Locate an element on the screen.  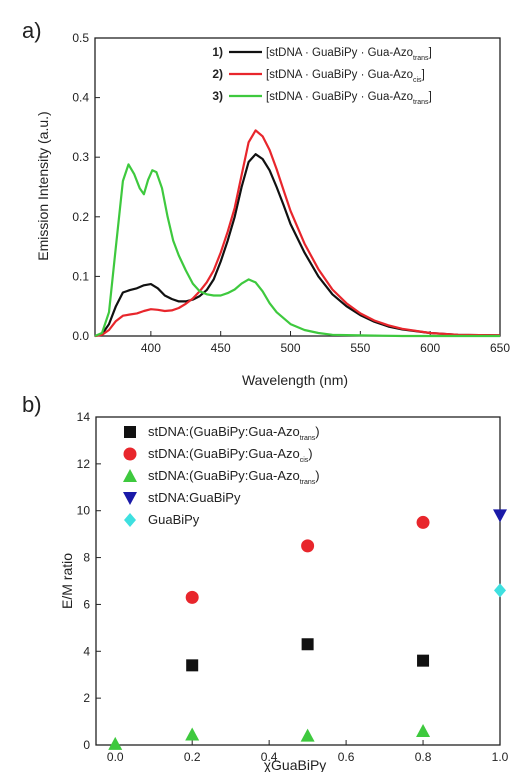
legend-entry: stDNA:GuaBiPy is located at coordinates (194, 497).